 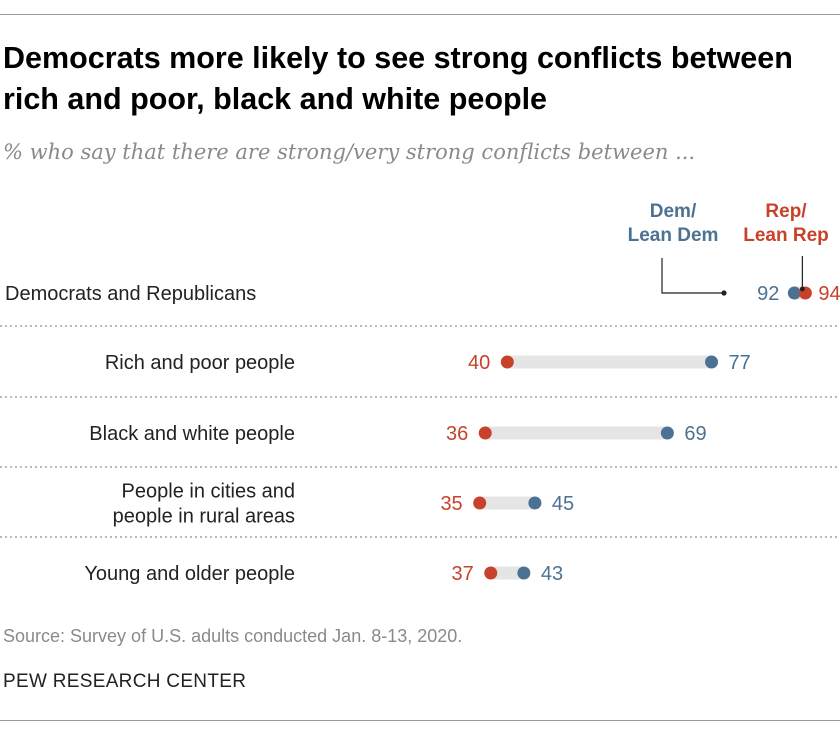 What do you see at coordinates (740, 363) in the screenshot?
I see `dem-value-label-2: 77` at bounding box center [740, 363].